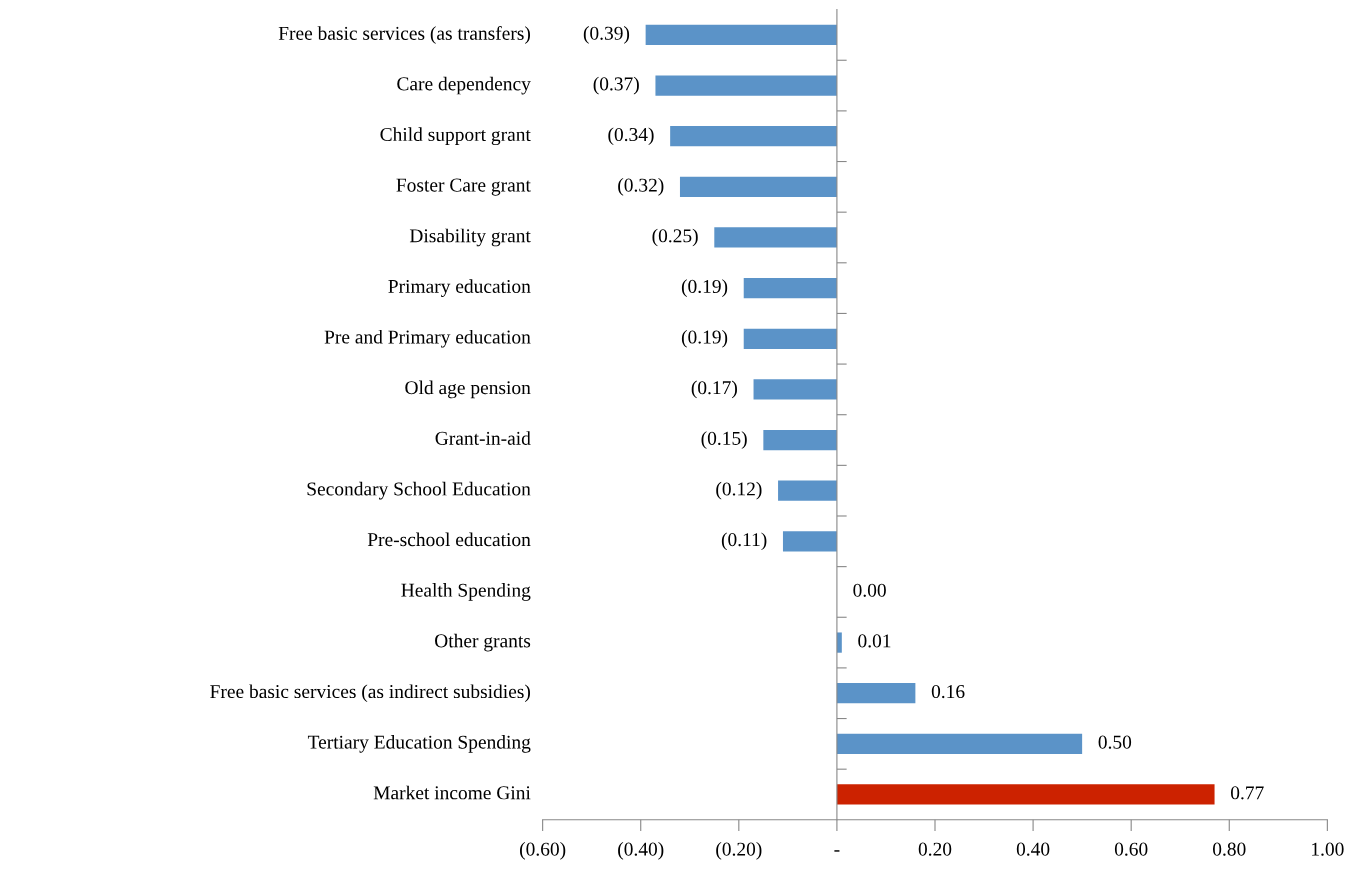 Image resolution: width=1360 pixels, height=874 pixels. I want to click on y-tick-label: Free basic services (as transfers), so click(404, 35).